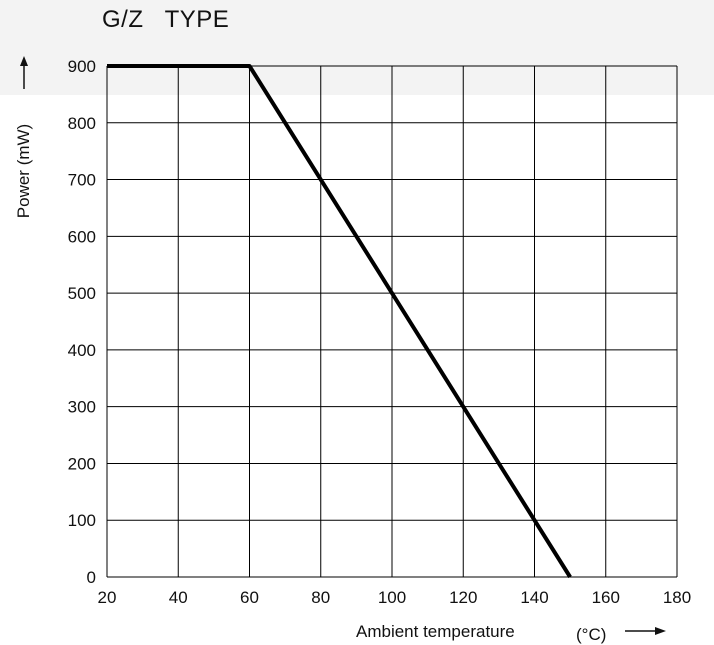 This screenshot has width=714, height=645. I want to click on y-axis-arrow-head, so click(24, 61).